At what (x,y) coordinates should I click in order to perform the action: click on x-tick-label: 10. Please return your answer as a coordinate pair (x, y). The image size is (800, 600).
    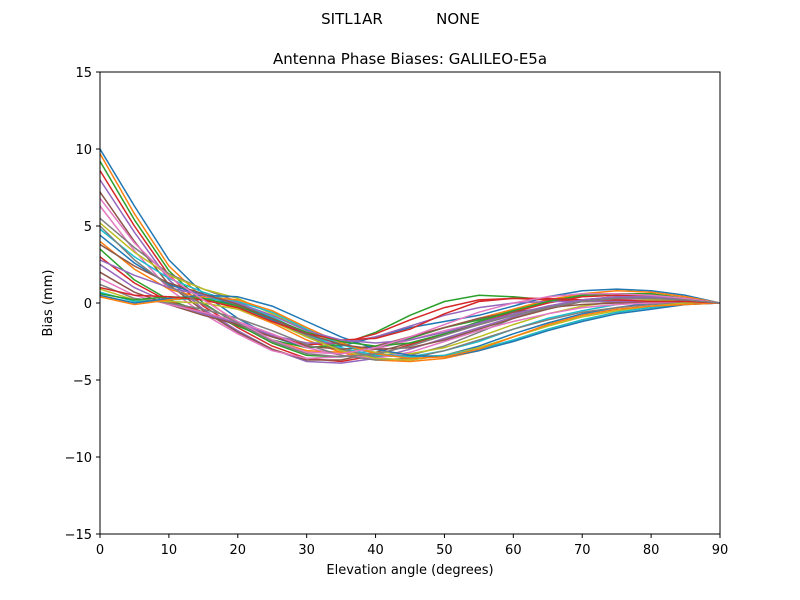
    Looking at the image, I should click on (169, 550).